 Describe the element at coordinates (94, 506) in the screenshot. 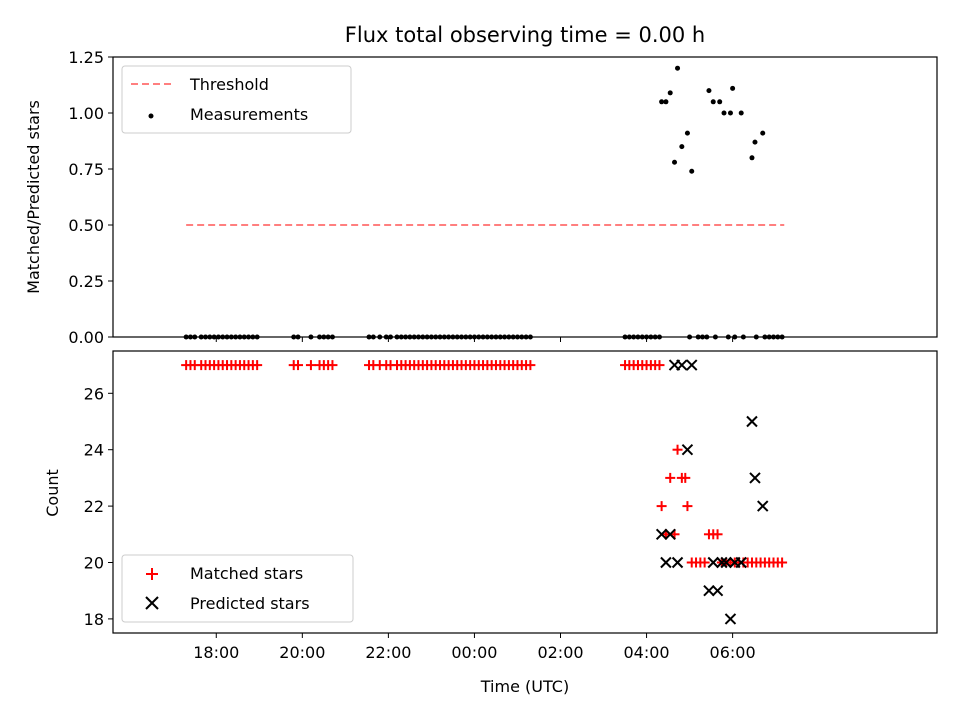

I see `y-tick-label: 22` at that location.